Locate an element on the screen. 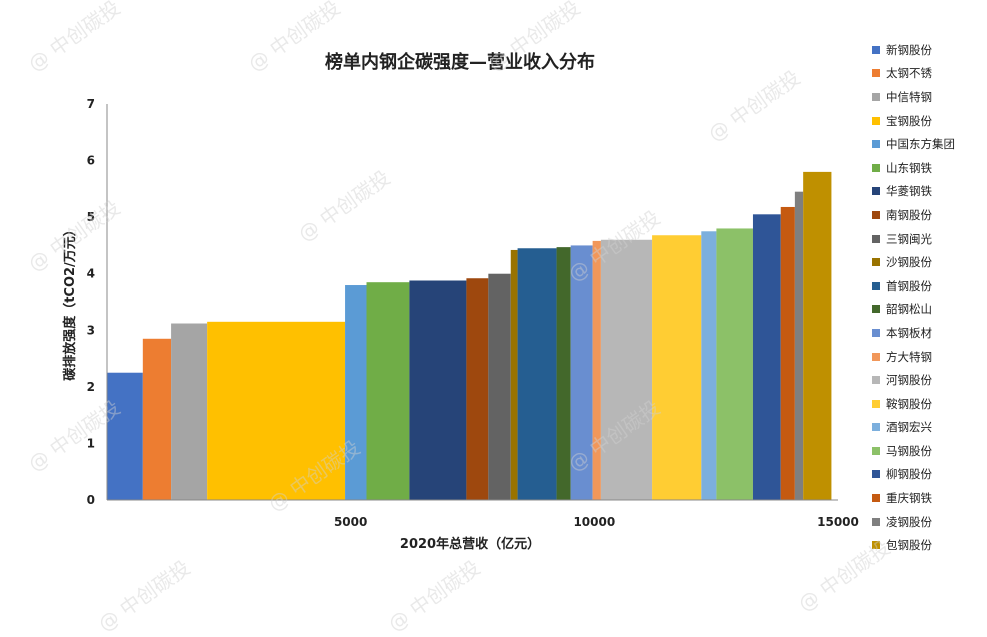 This screenshot has height=637, width=987. legend-item-20: 重庆钢铁 is located at coordinates (913, 498).